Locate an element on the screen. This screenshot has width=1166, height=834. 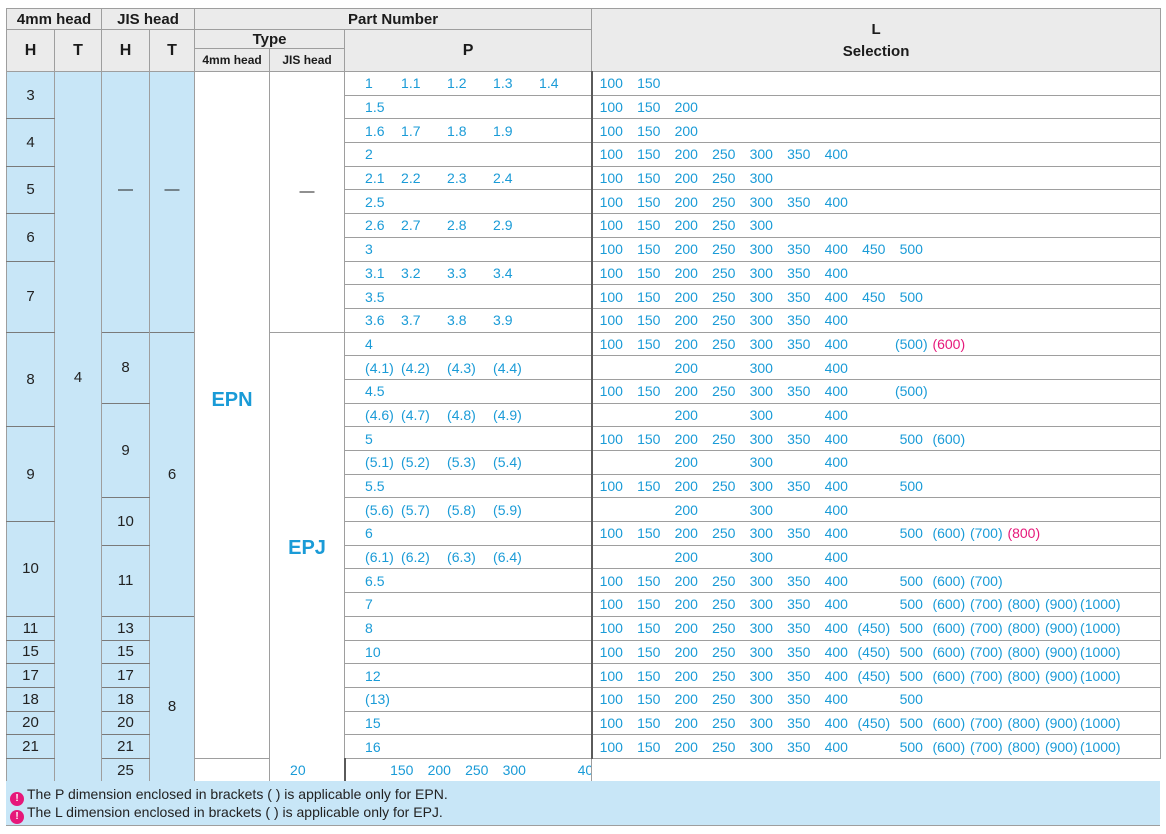
p-value: 15 is located at coordinates (373, 722).